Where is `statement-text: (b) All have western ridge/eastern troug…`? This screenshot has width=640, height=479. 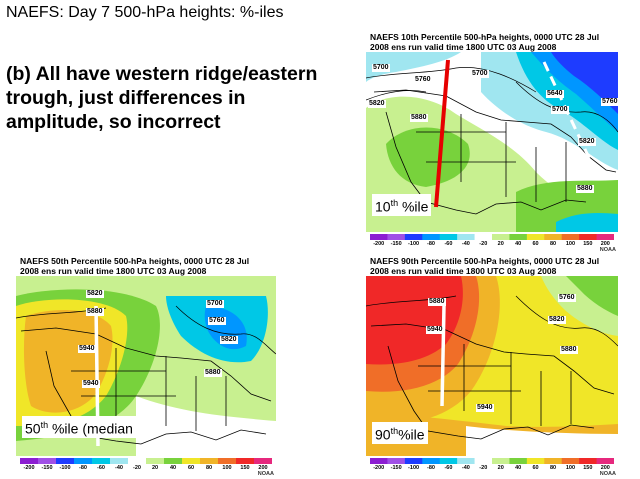 statement-text: (b) All have western ridge/eastern troug… is located at coordinates (162, 98).